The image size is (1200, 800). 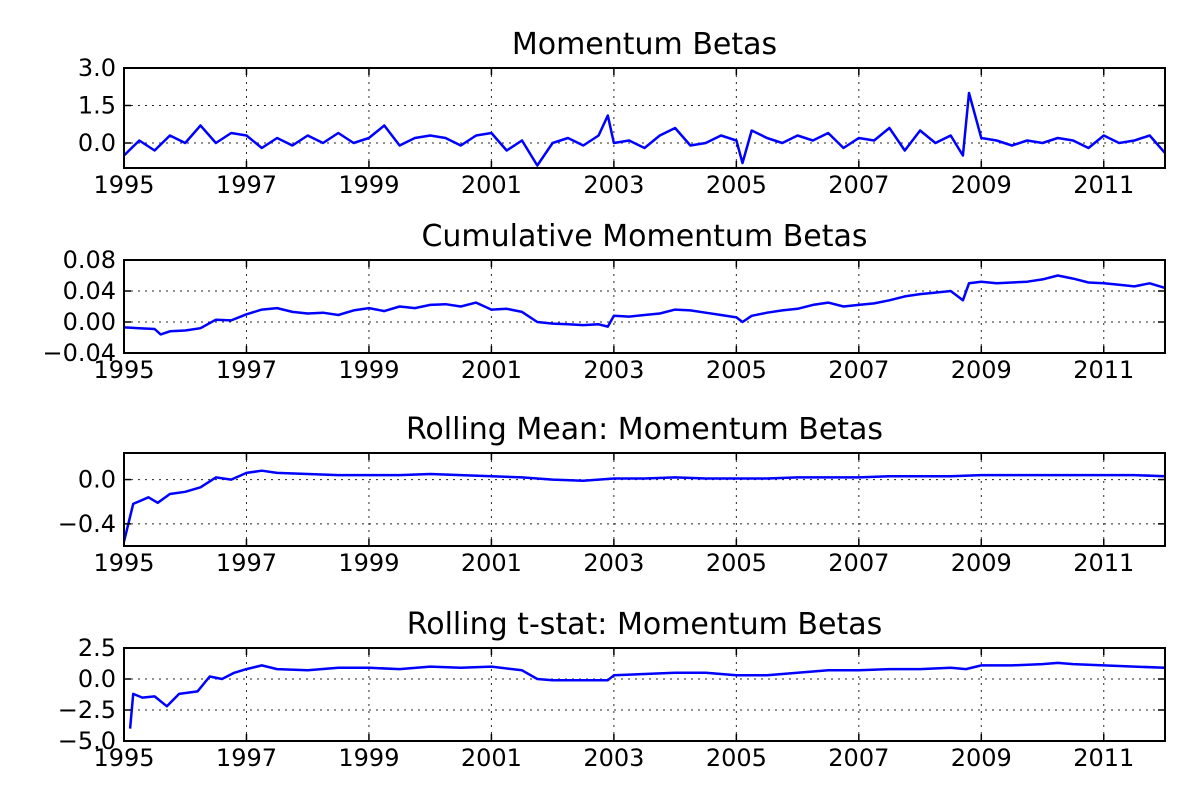 What do you see at coordinates (981, 563) in the screenshot?
I see `chart-3-x-tick-label: 2009` at bounding box center [981, 563].